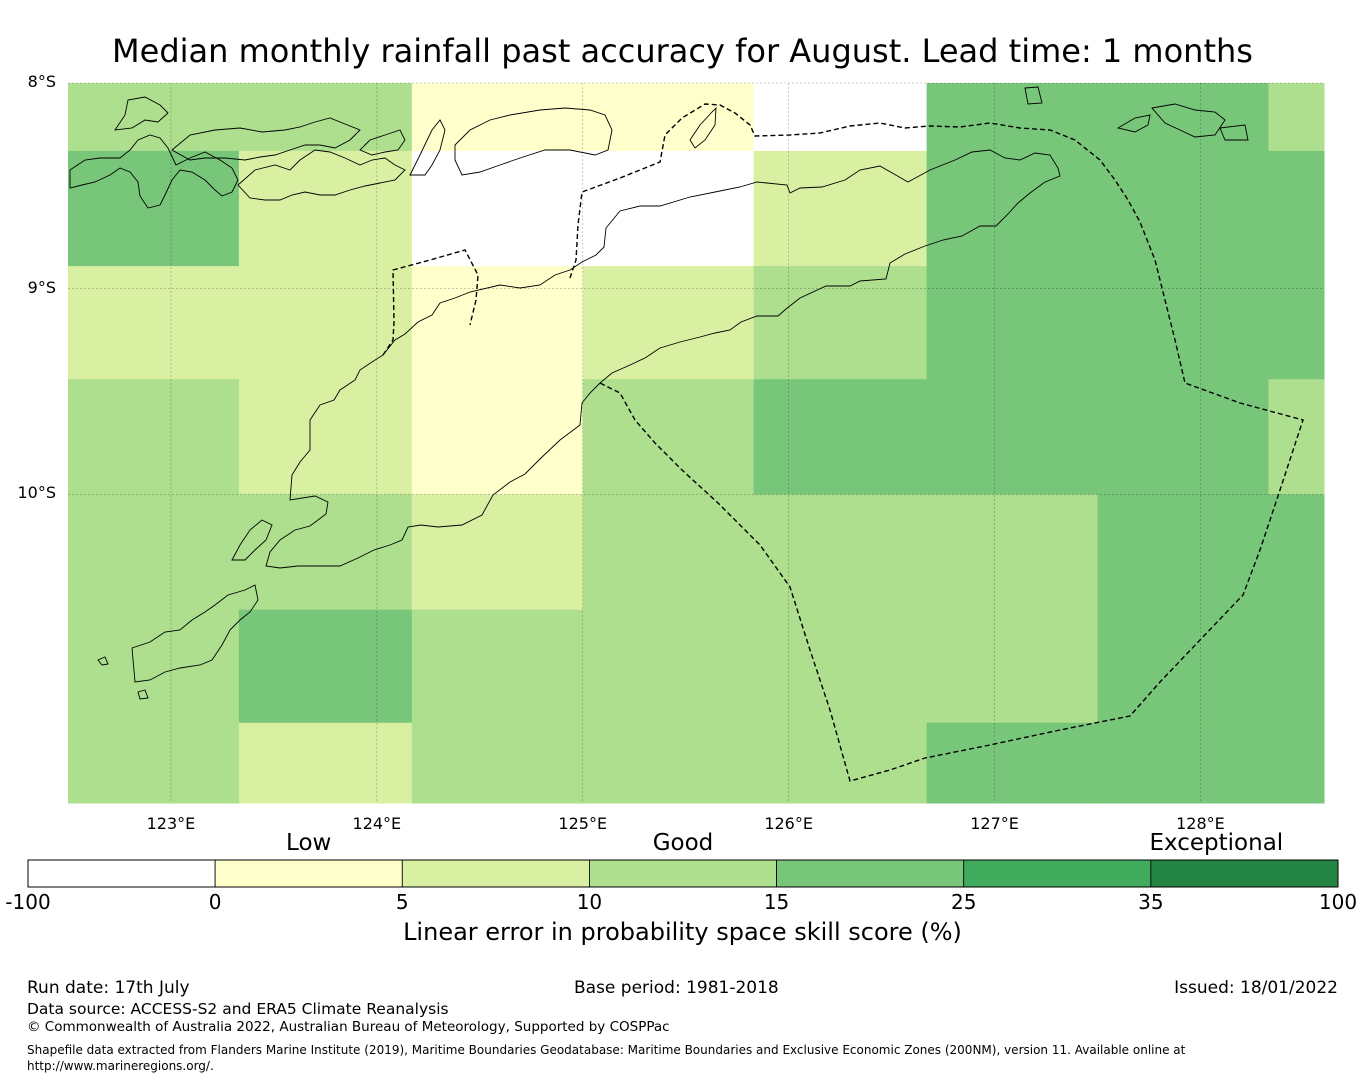 The height and width of the screenshot is (1080, 1365). What do you see at coordinates (589, 902) in the screenshot?
I see `colorbar-tick: 10` at bounding box center [589, 902].